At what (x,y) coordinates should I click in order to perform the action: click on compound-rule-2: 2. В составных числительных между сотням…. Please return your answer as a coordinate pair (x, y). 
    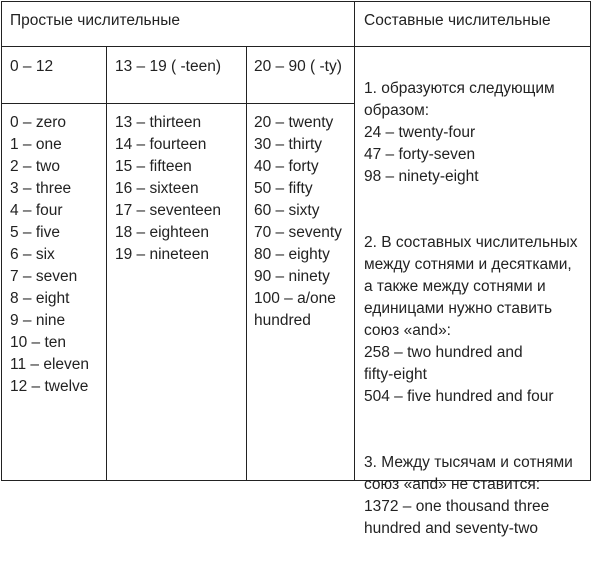
    Looking at the image, I should click on (471, 319).